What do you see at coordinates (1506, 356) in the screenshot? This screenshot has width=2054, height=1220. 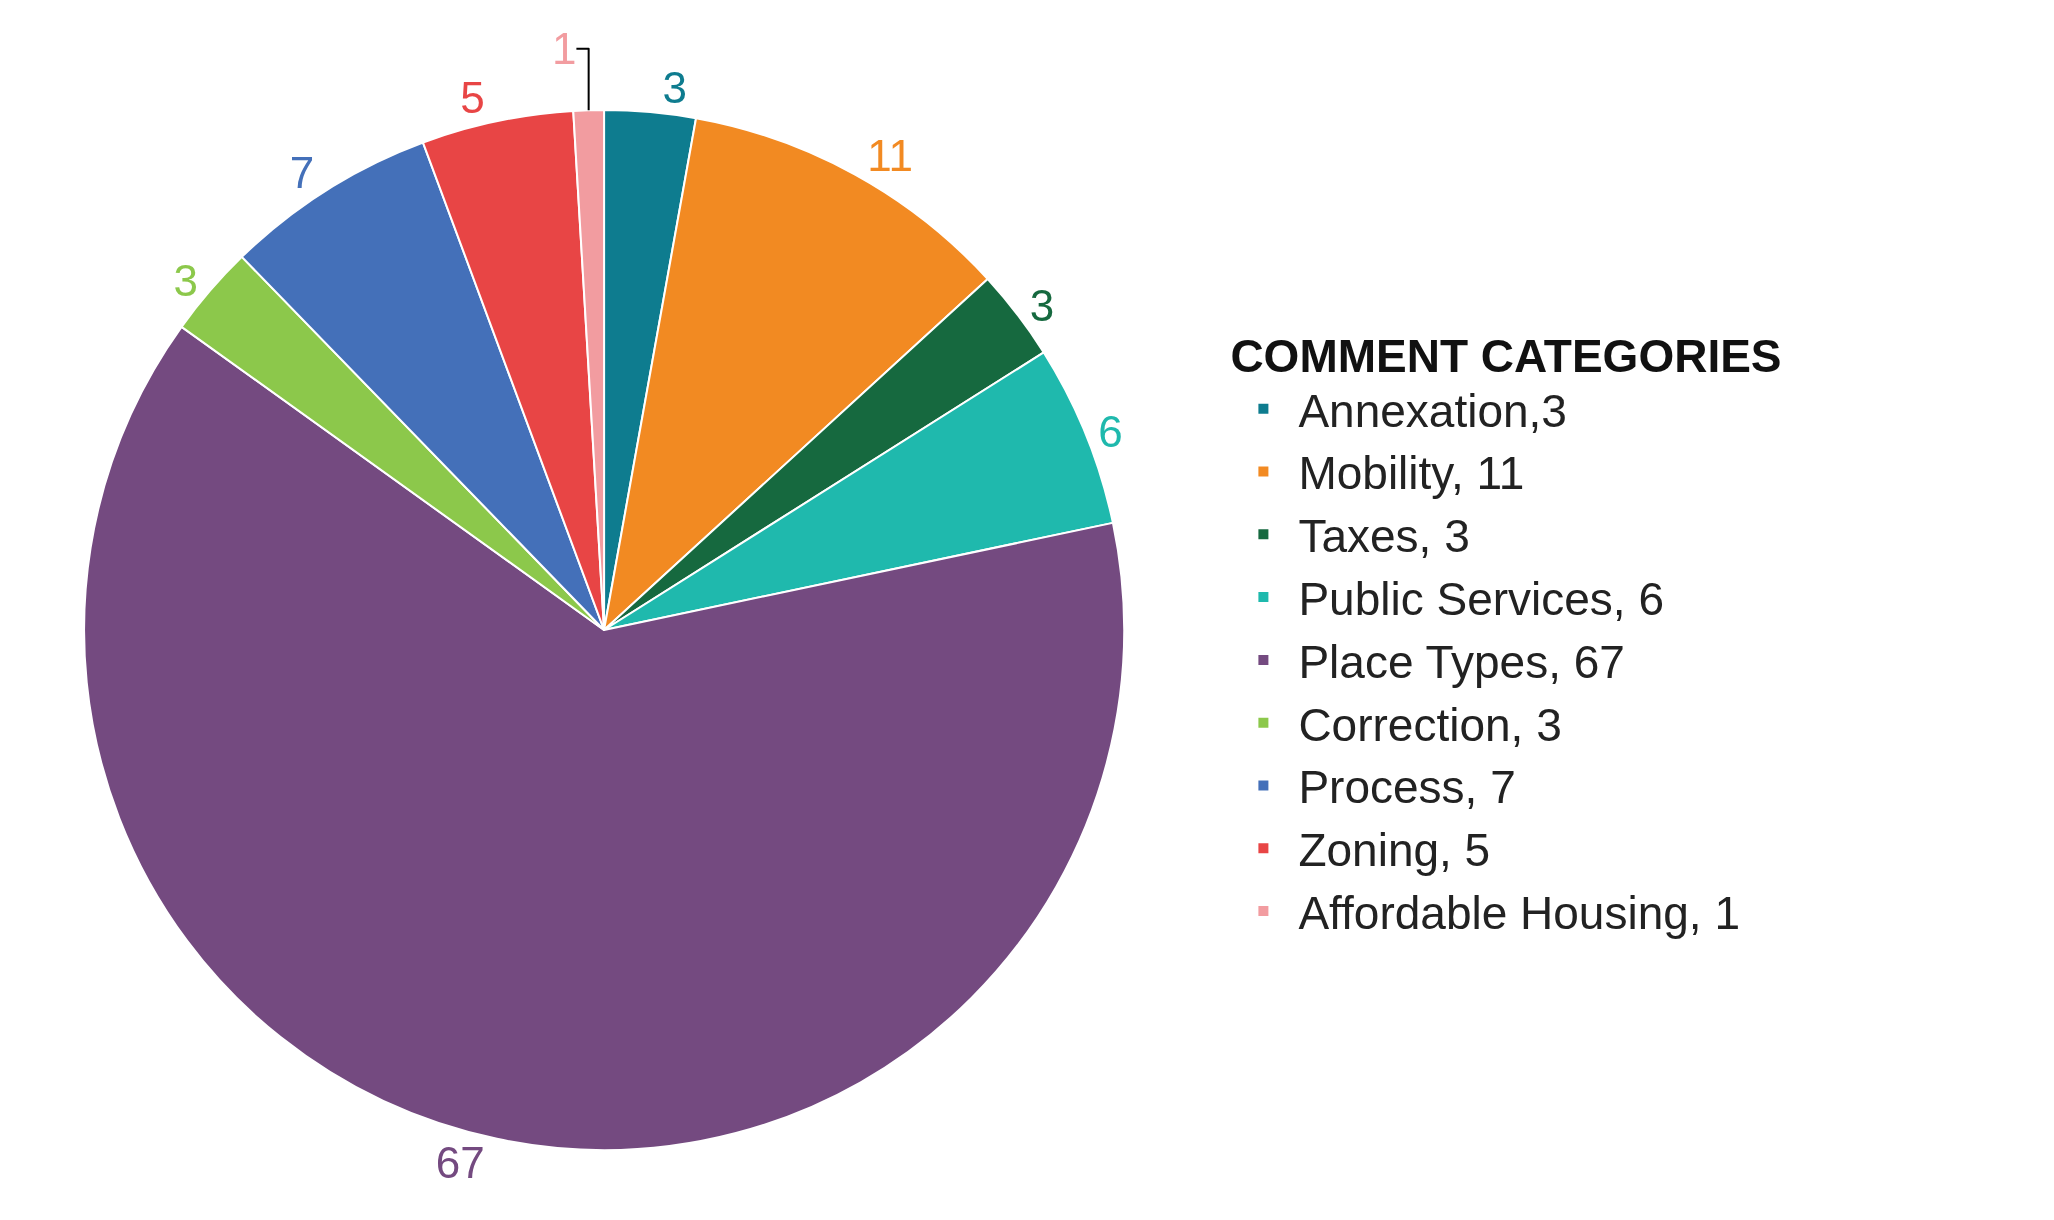 I see `legend-title: COMMENT CATEGORIES` at bounding box center [1506, 356].